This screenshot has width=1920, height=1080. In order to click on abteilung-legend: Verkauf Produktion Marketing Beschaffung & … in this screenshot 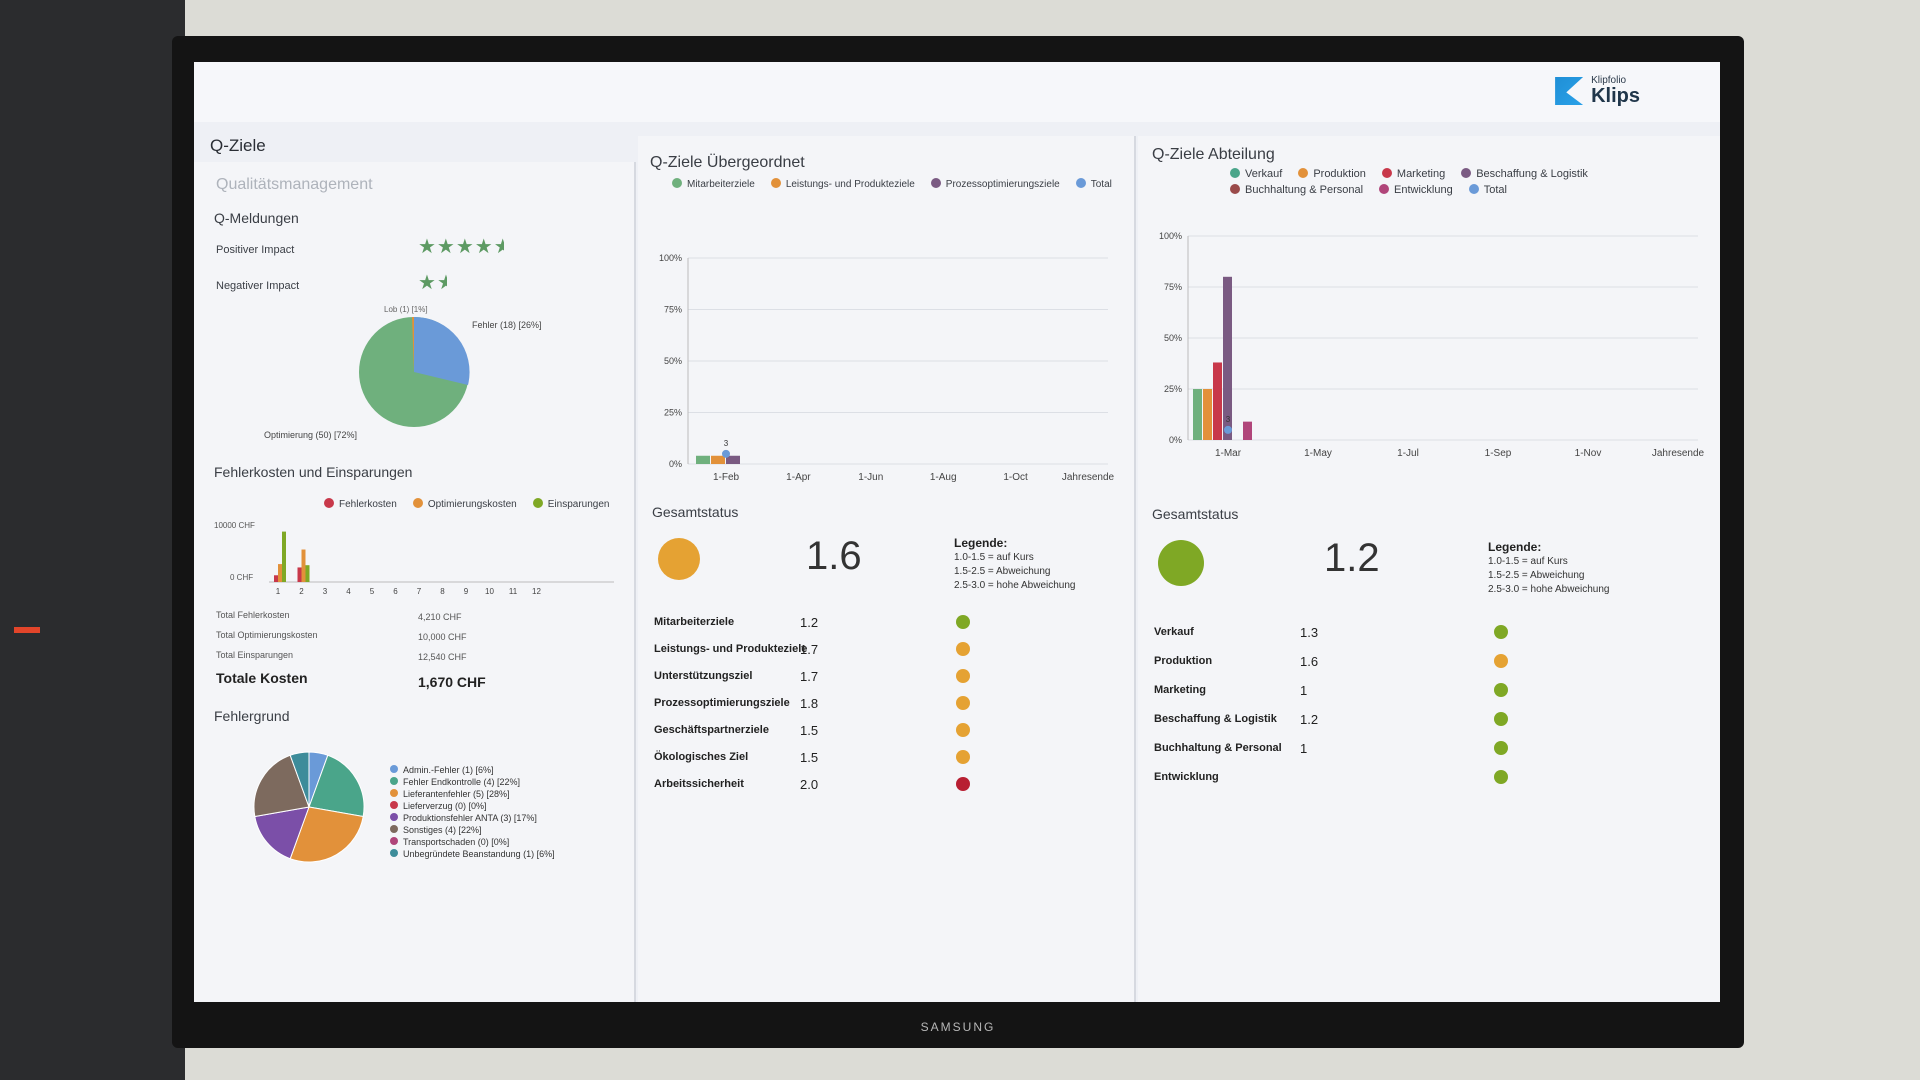, I will do `click(1450, 182)`.